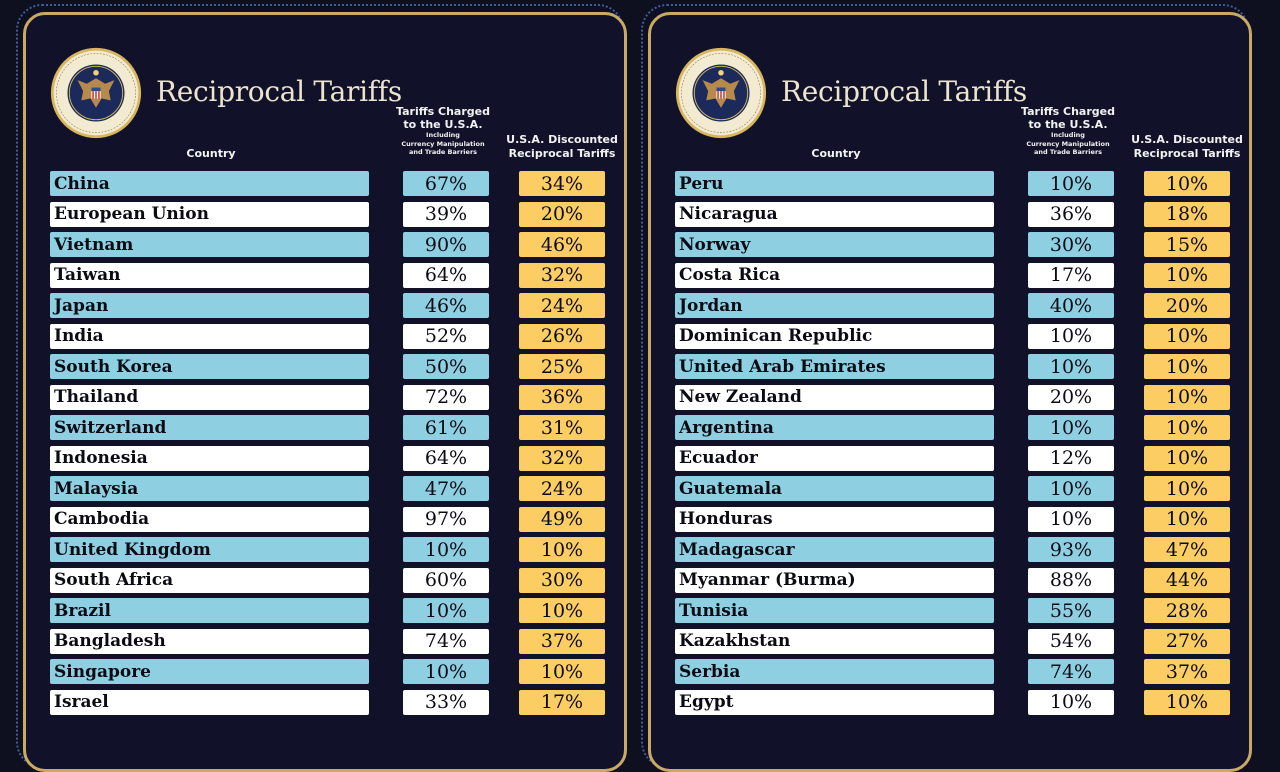 The height and width of the screenshot is (772, 1280). Describe the element at coordinates (325, 671) in the screenshot. I see `table-row: Singapore 10% 10%` at that location.